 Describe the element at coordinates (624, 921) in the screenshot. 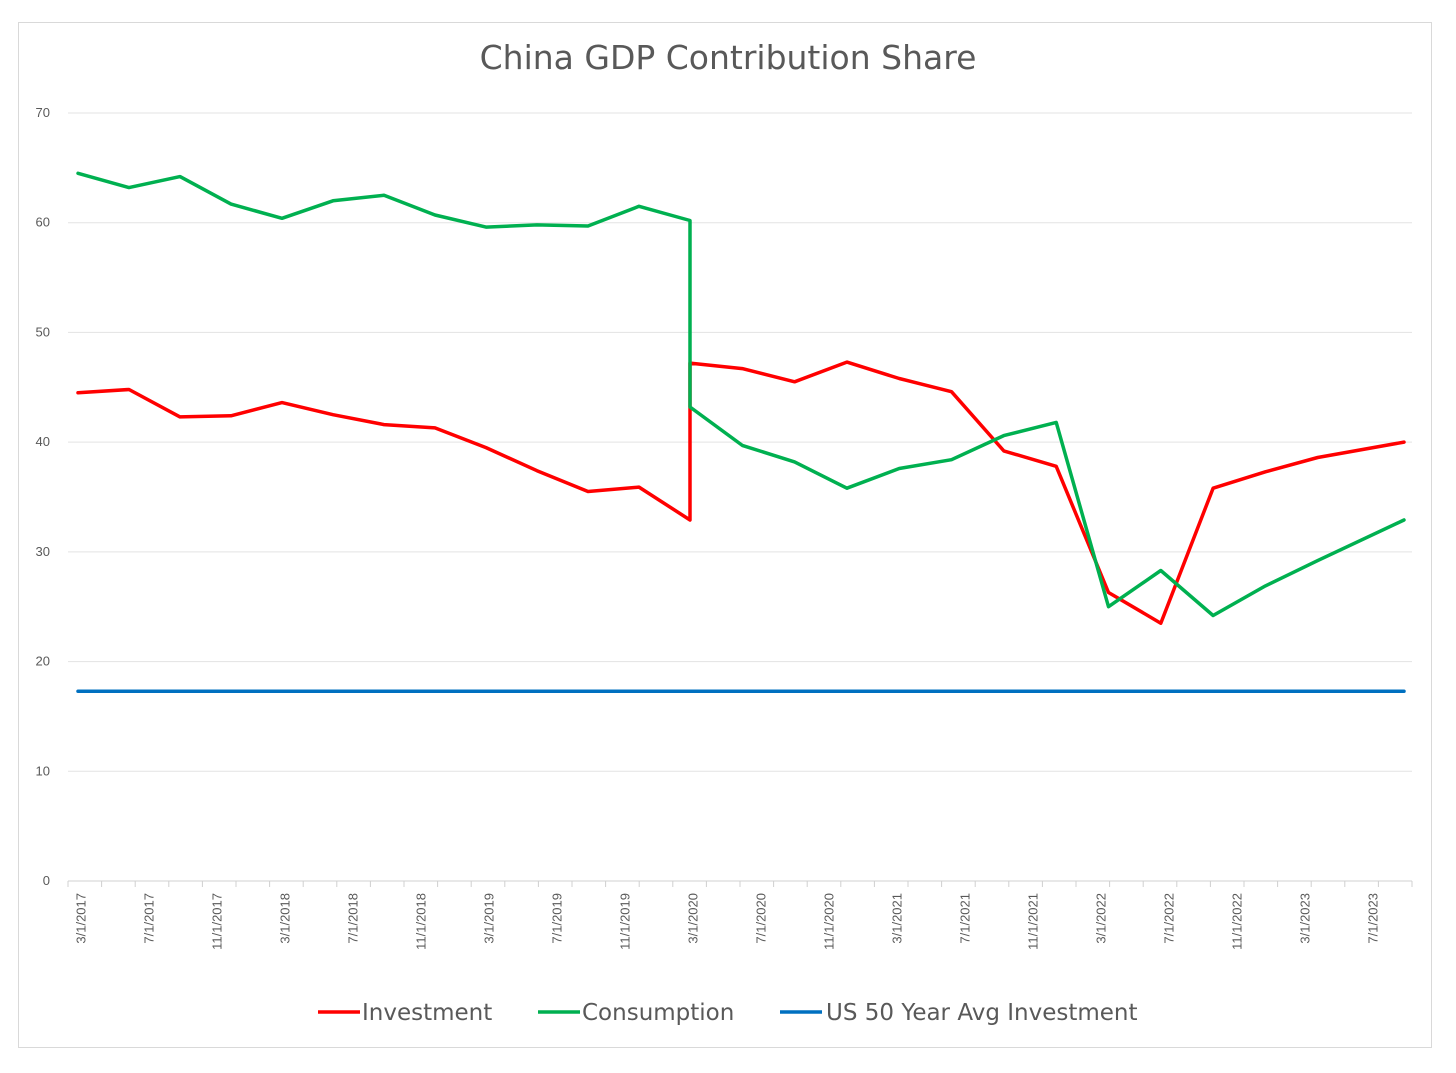

I see `x-tick-label: 11/1/2019` at that location.